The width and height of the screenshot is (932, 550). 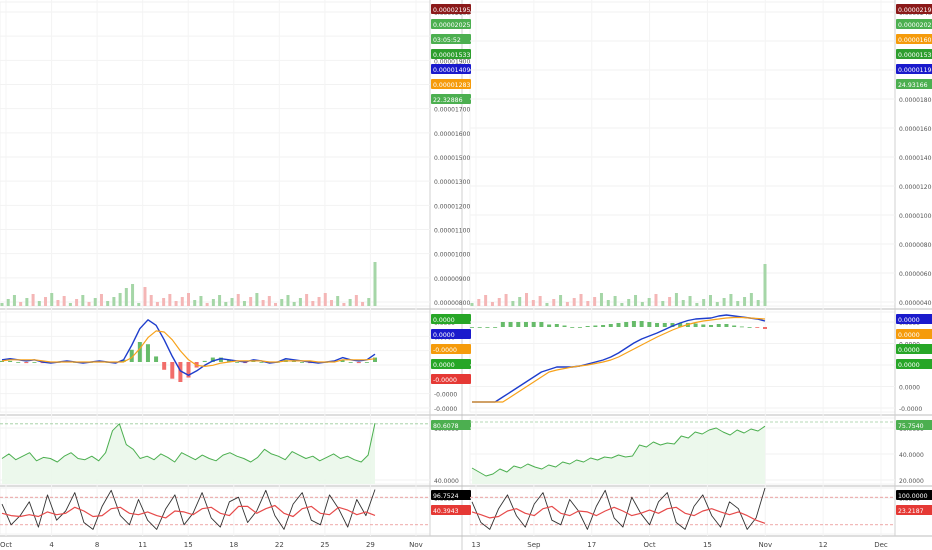 I want to click on y-tick-label: 20.0000, so click(x=911, y=481).